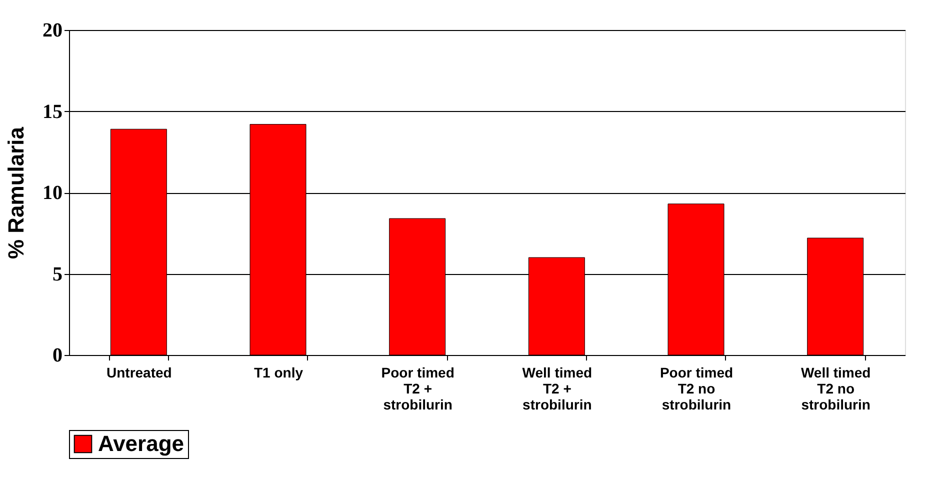 The image size is (938, 486). What do you see at coordinates (52, 193) in the screenshot?
I see `y-tick-label: 10` at bounding box center [52, 193].